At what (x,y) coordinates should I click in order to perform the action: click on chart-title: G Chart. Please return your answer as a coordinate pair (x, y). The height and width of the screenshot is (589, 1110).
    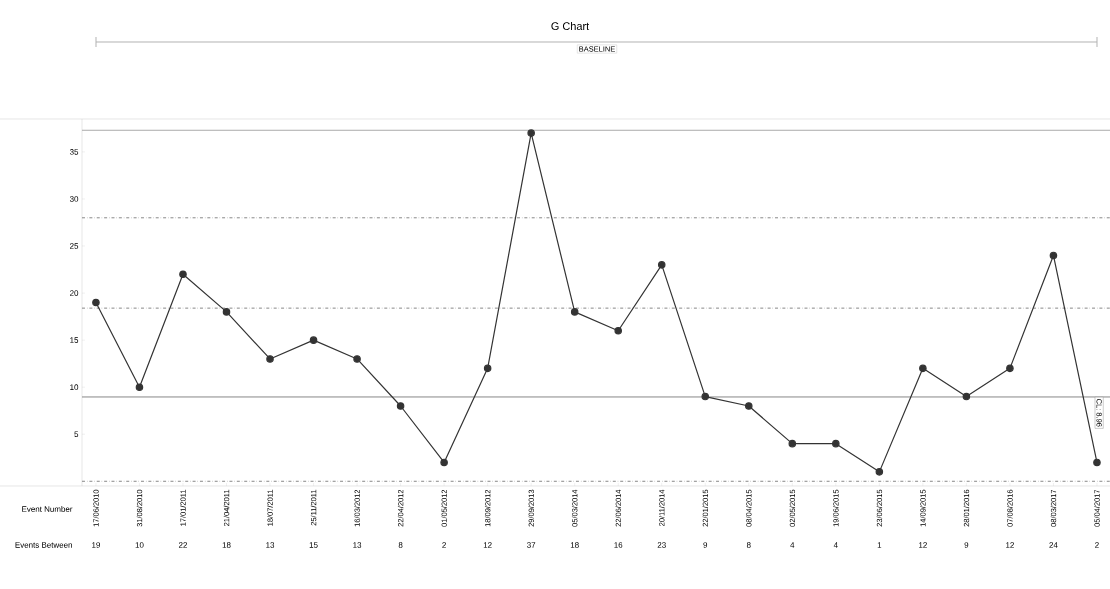
    Looking at the image, I should click on (570, 26).